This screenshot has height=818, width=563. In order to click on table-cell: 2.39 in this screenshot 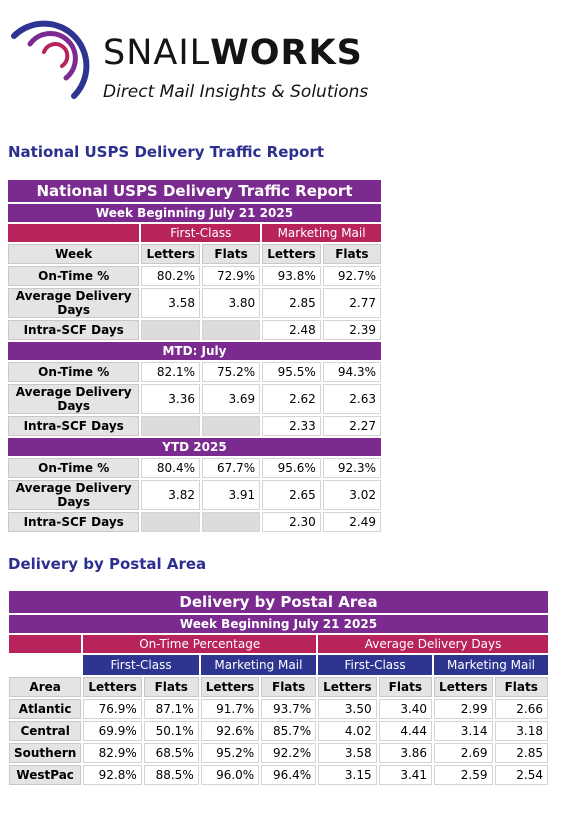, I will do `click(351, 330)`.